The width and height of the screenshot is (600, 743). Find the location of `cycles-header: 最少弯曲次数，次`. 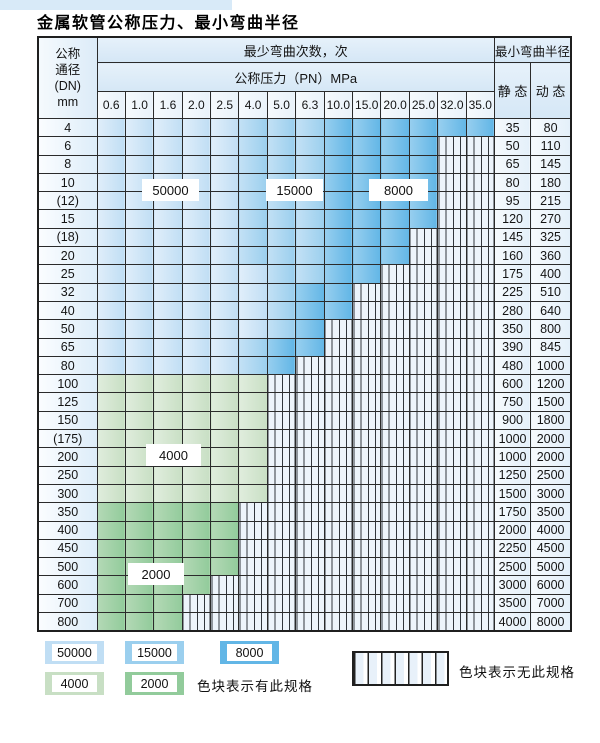

cycles-header: 最少弯曲次数，次 is located at coordinates (295, 49).